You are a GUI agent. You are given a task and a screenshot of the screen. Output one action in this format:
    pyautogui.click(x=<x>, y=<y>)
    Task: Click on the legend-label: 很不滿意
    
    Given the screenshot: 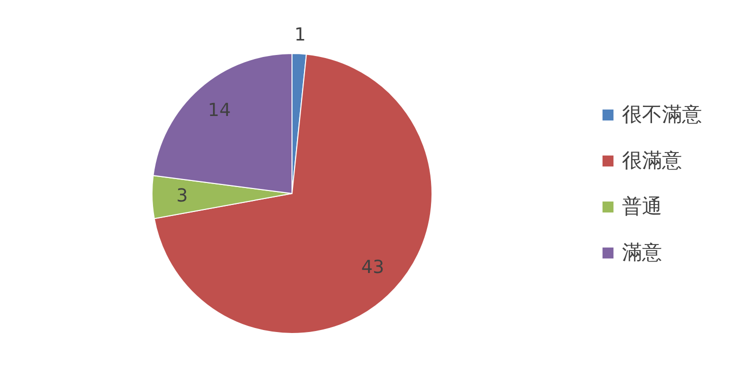 What is the action you would take?
    pyautogui.click(x=662, y=114)
    